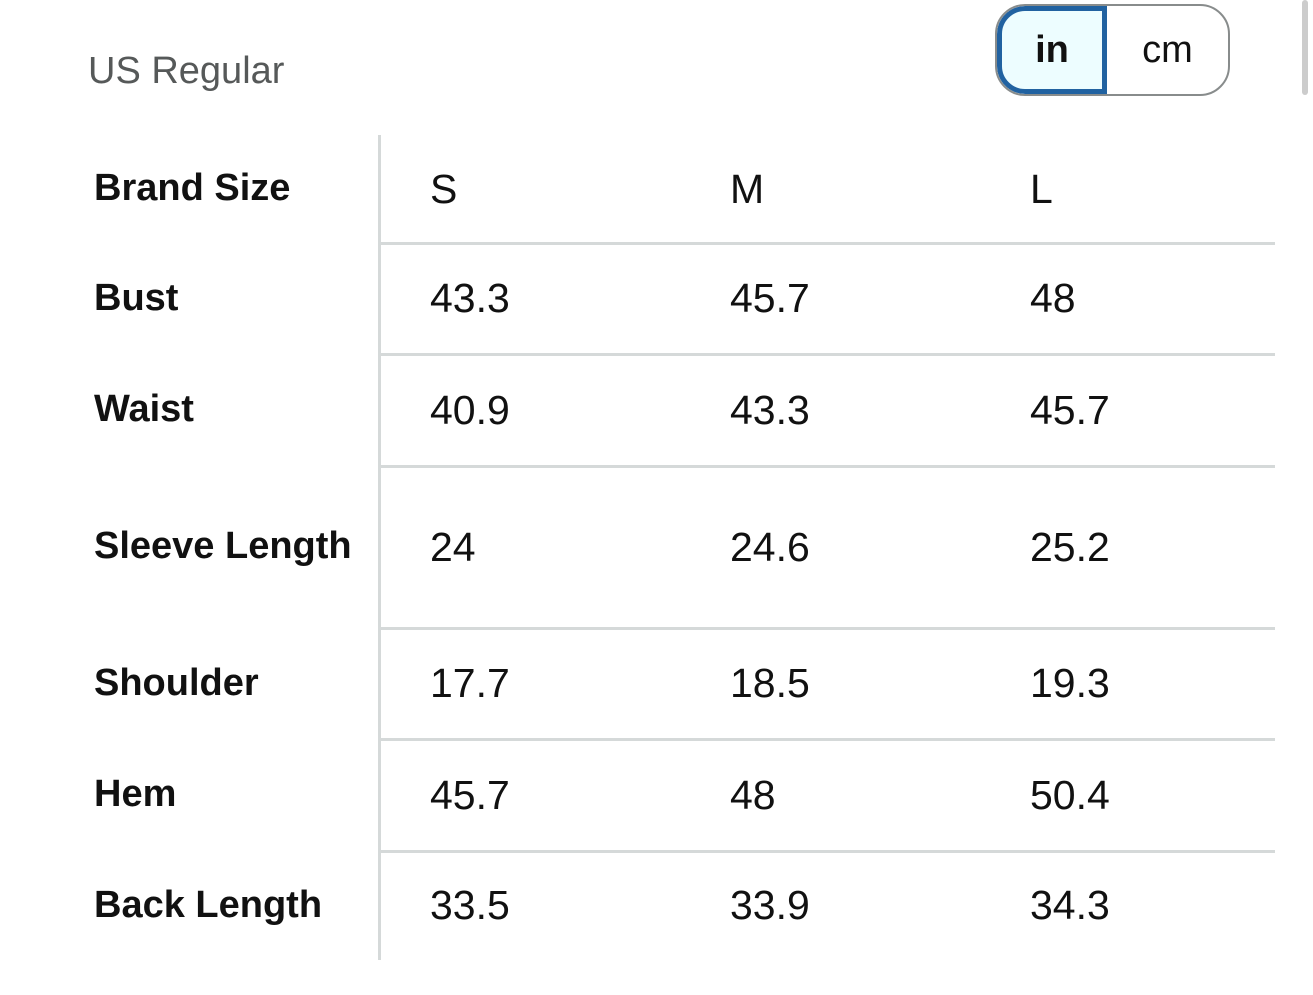  I want to click on table-cell: 33.9, so click(770, 905).